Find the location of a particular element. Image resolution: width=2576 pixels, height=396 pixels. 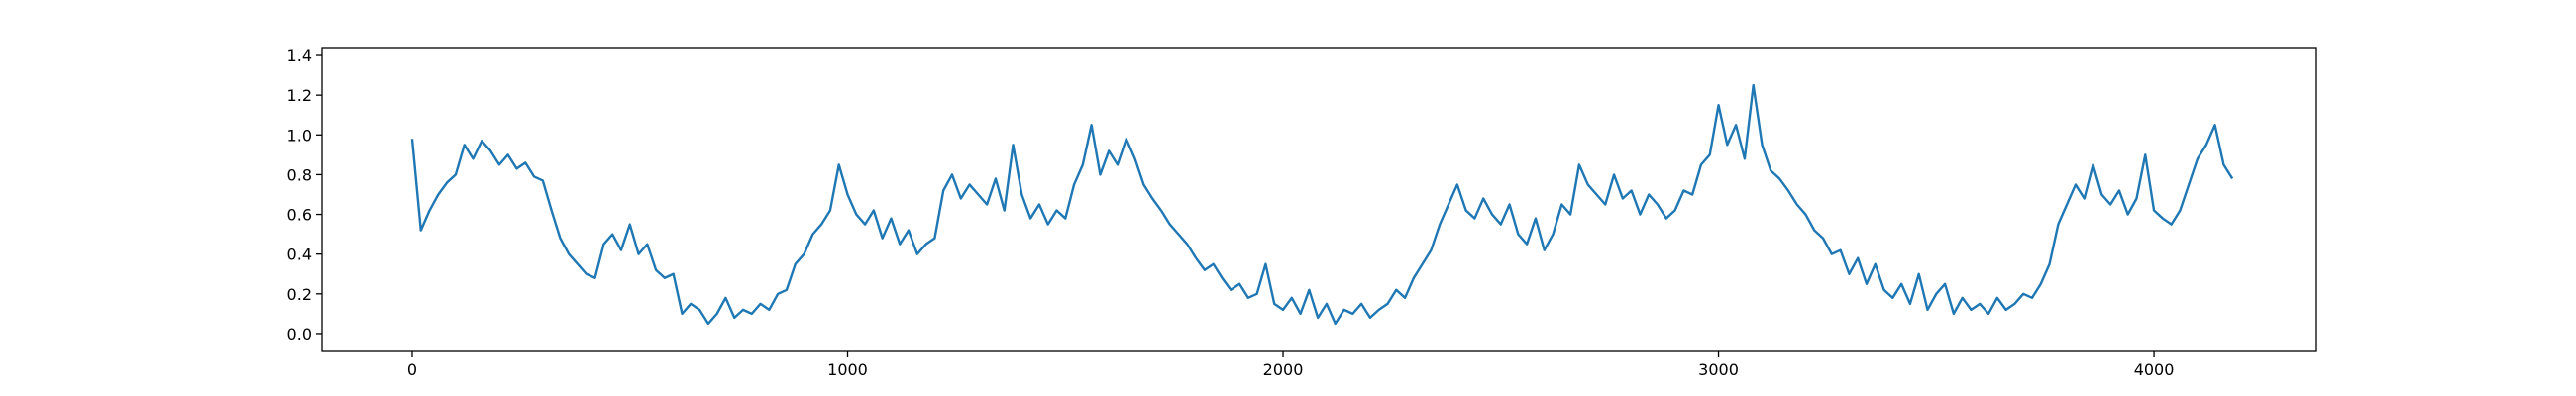

y-tick-label: 0.6 is located at coordinates (299, 216).